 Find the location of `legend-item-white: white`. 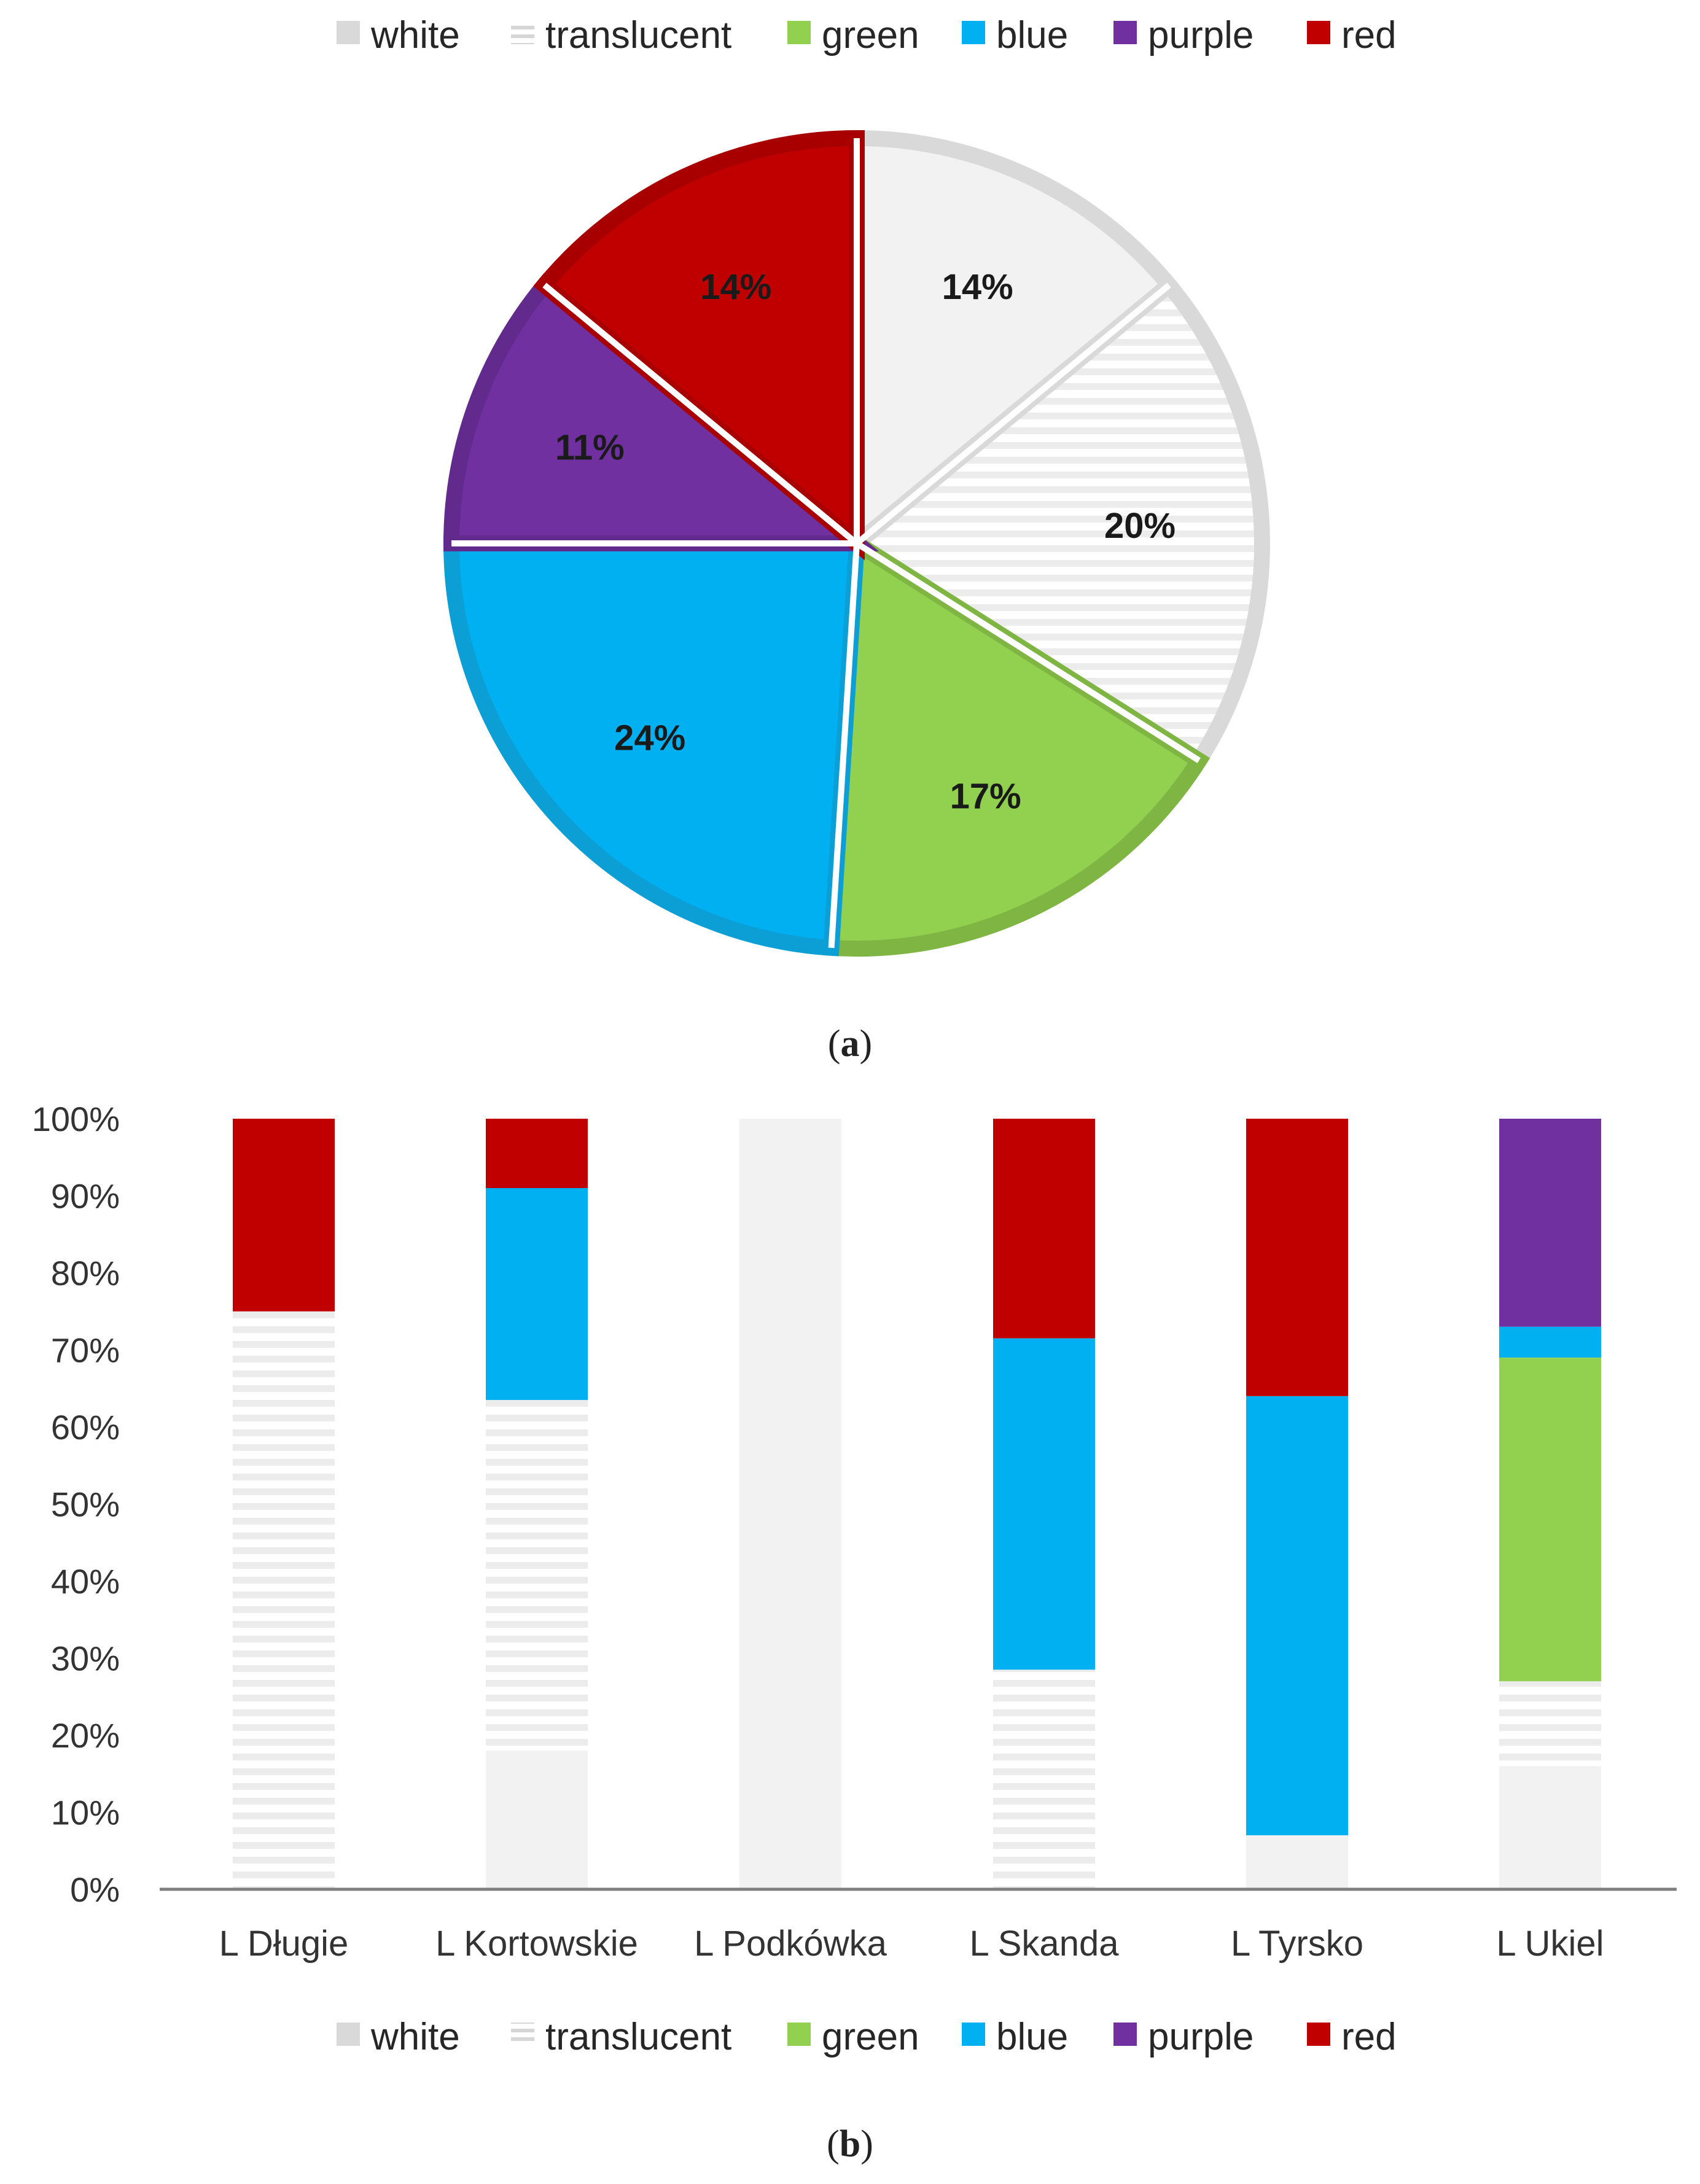

legend-item-white: white is located at coordinates (398, 2037).